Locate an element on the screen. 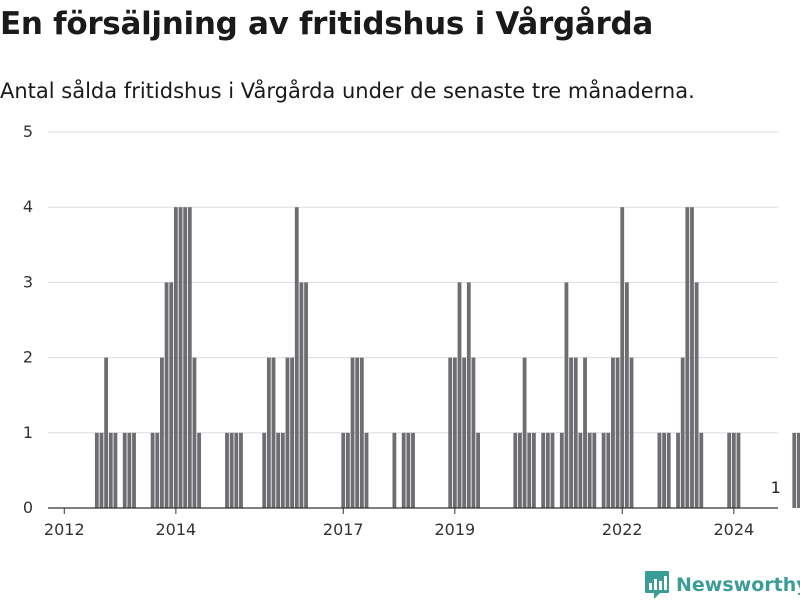  data-label: 1 is located at coordinates (776, 487).